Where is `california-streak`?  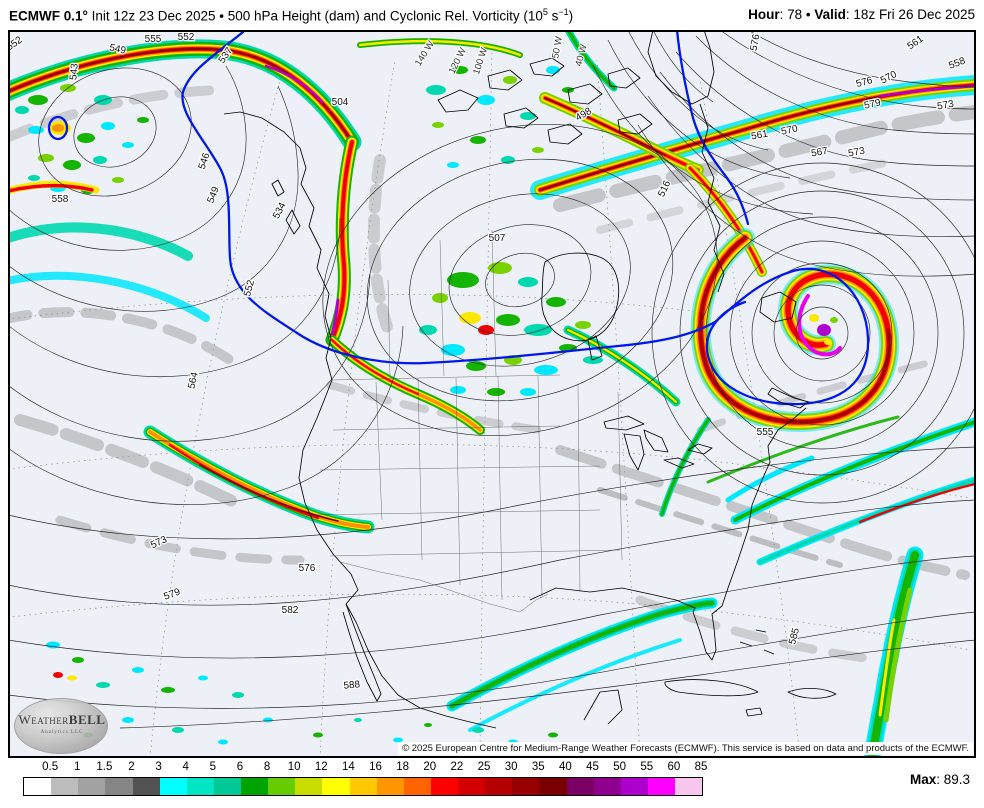 california-streak is located at coordinates (259, 479).